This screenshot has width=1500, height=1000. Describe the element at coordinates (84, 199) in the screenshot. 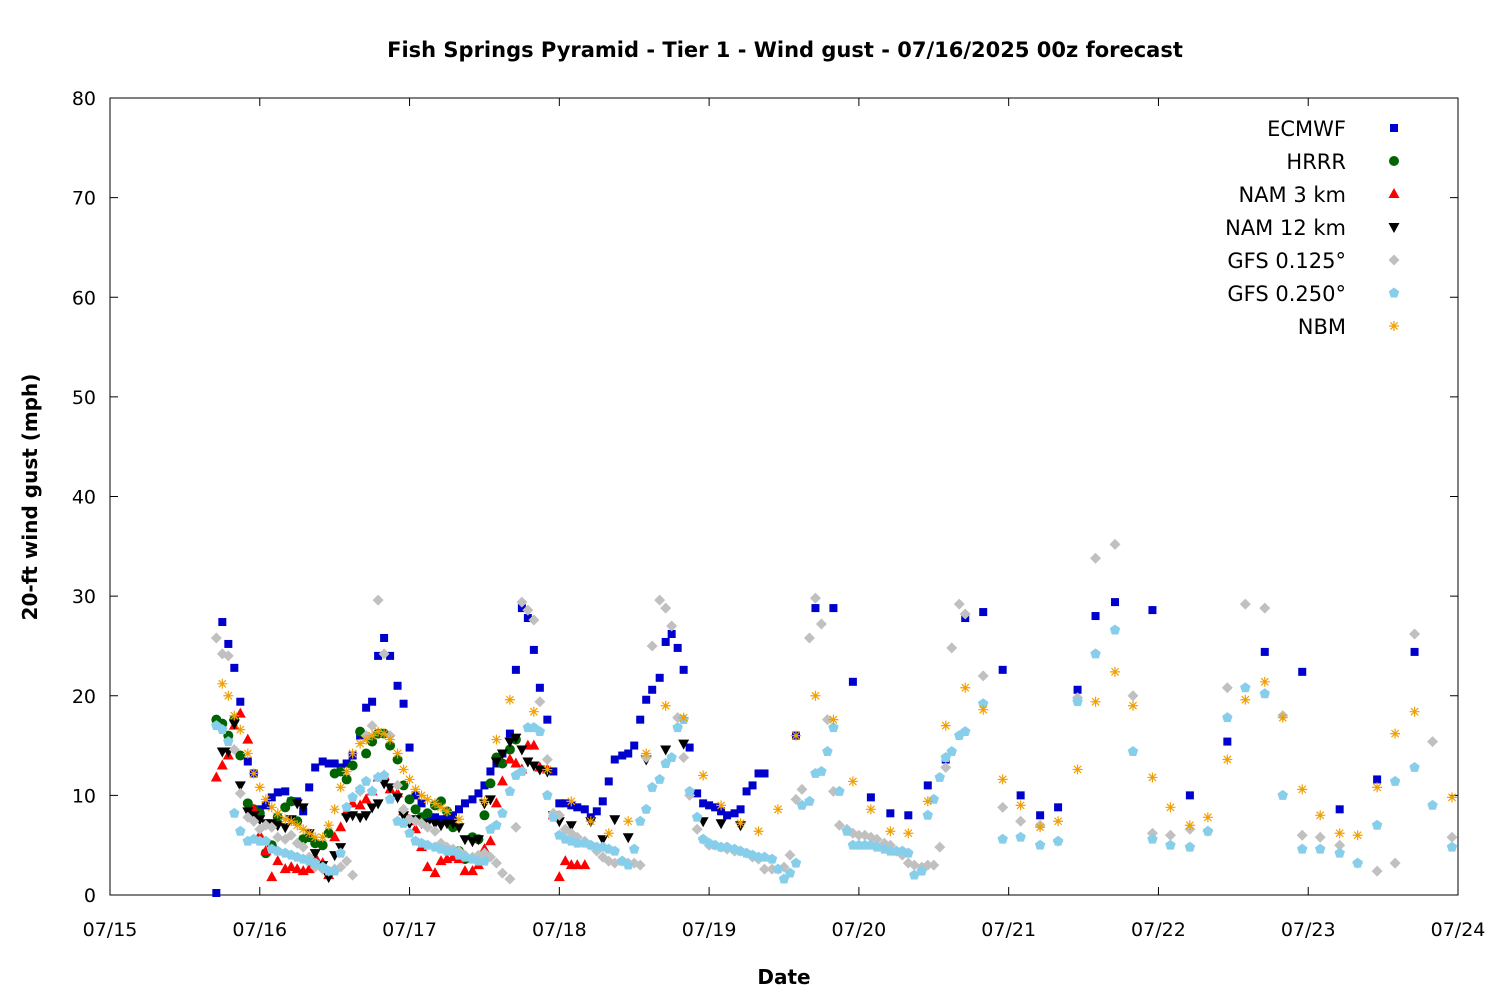

I see `y-tick-label: 70` at that location.